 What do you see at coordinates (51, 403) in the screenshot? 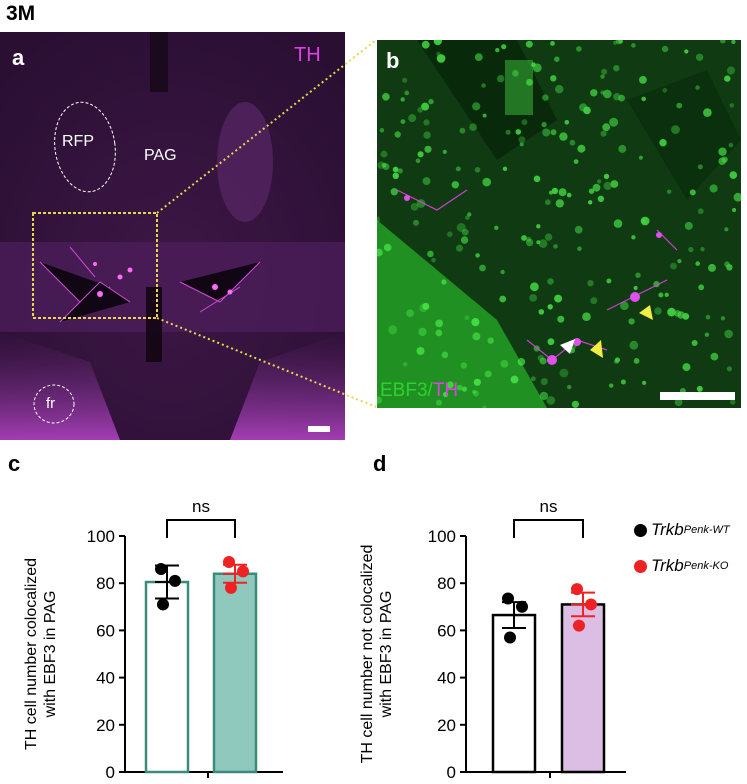
I see `region-fr: fr` at bounding box center [51, 403].